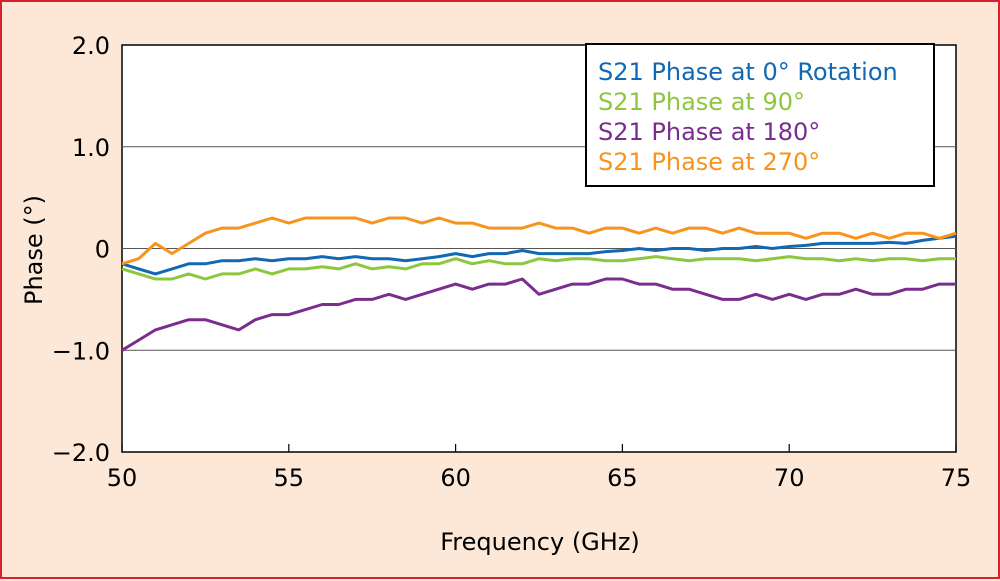 Image resolution: width=1000 pixels, height=581 pixels. I want to click on x-axis-label: Frequency (GHz), so click(540, 542).